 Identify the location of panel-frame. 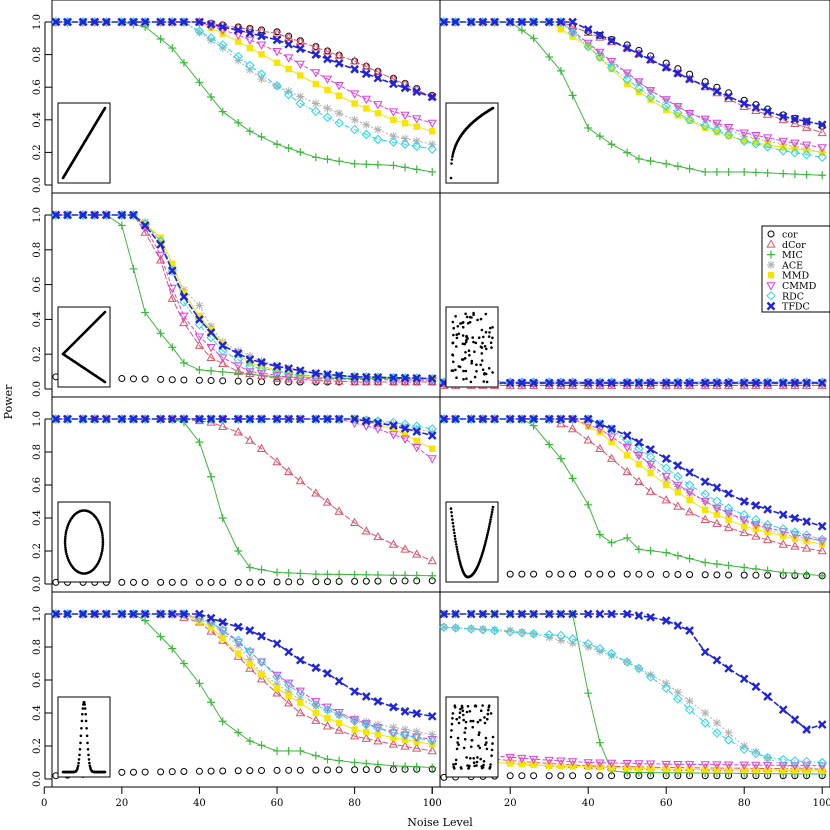
(634, 97).